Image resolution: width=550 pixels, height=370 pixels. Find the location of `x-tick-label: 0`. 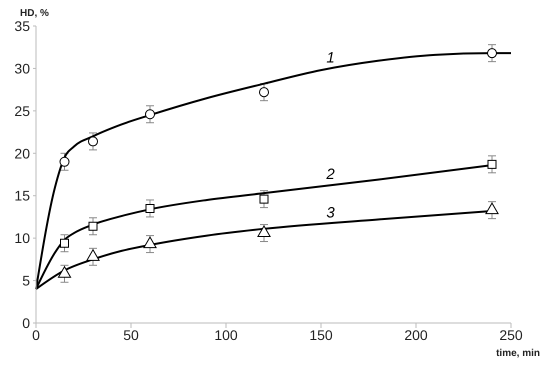

x-tick-label: 0 is located at coordinates (36, 334).